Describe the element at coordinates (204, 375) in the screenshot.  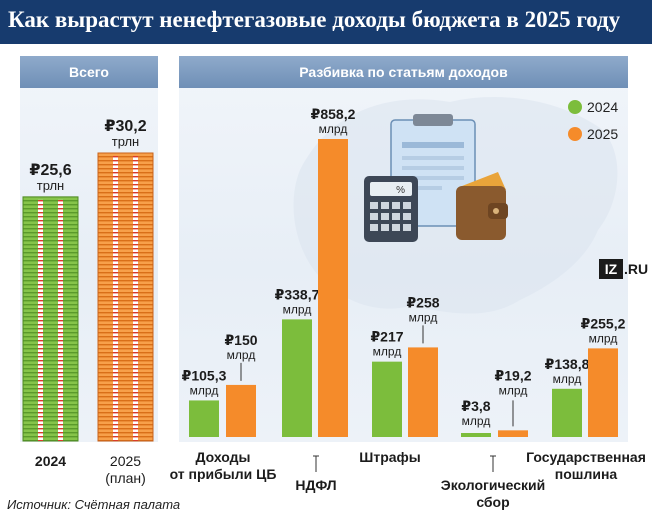
I see `value-label: ₽105,3` at that location.